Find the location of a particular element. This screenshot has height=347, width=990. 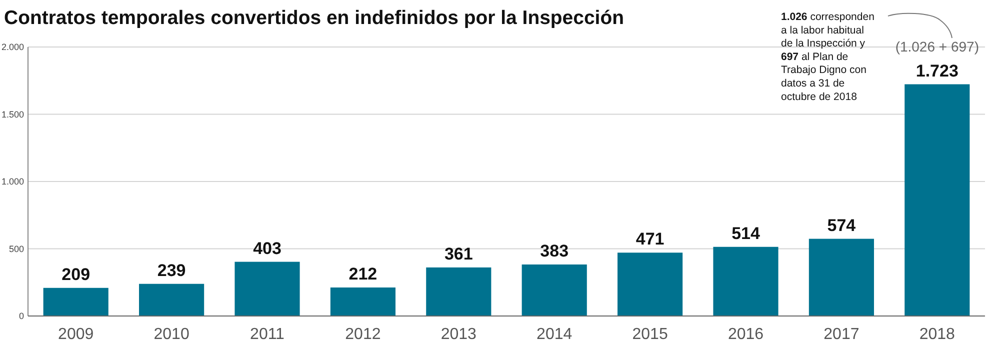

annotation: (1.026 + 697) is located at coordinates (937, 46).